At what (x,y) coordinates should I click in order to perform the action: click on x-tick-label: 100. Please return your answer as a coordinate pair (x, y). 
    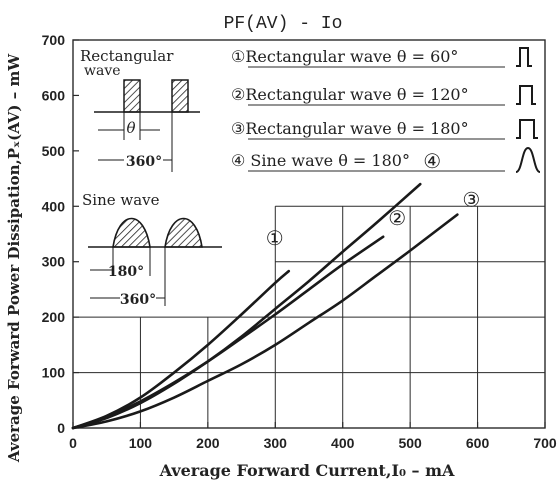
    Looking at the image, I should click on (141, 443).